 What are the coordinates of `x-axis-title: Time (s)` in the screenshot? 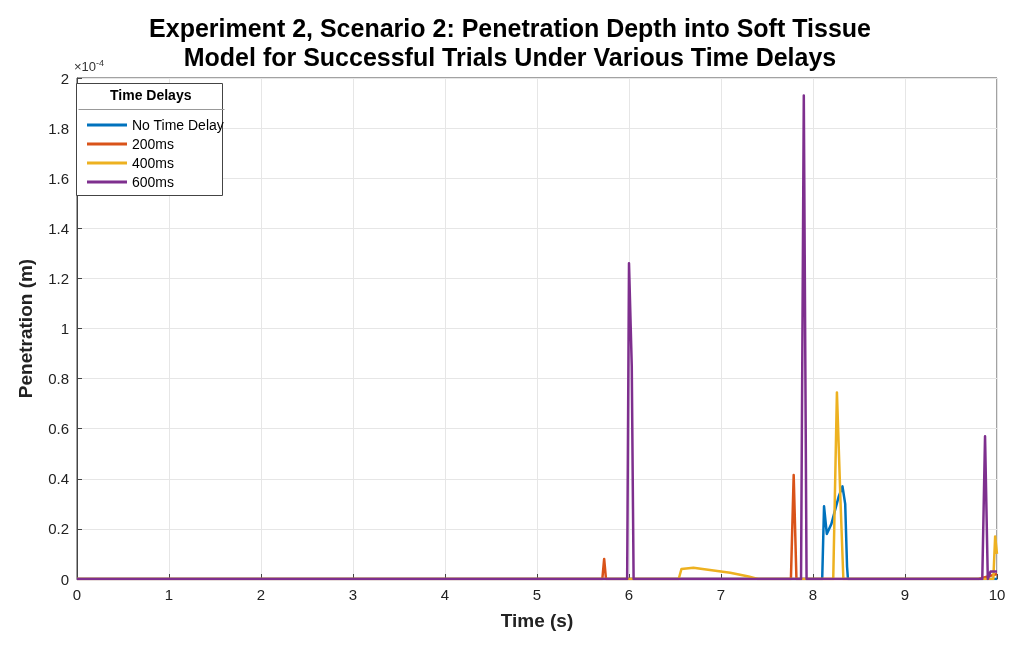 It's located at (537, 620).